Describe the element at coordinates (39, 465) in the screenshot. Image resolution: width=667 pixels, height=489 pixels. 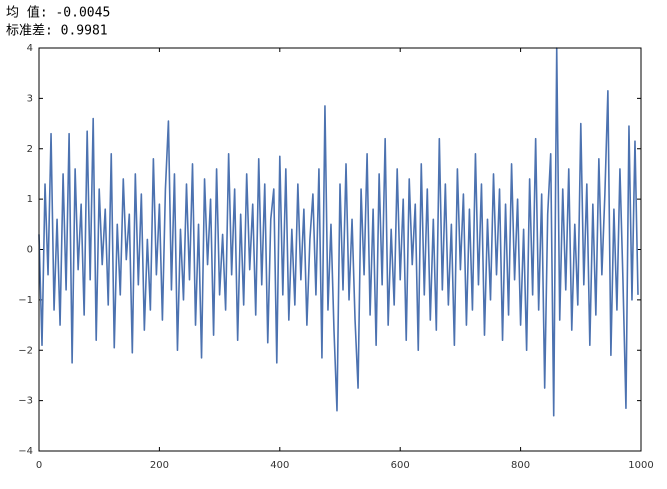
I see `x-tick-label: 0` at that location.